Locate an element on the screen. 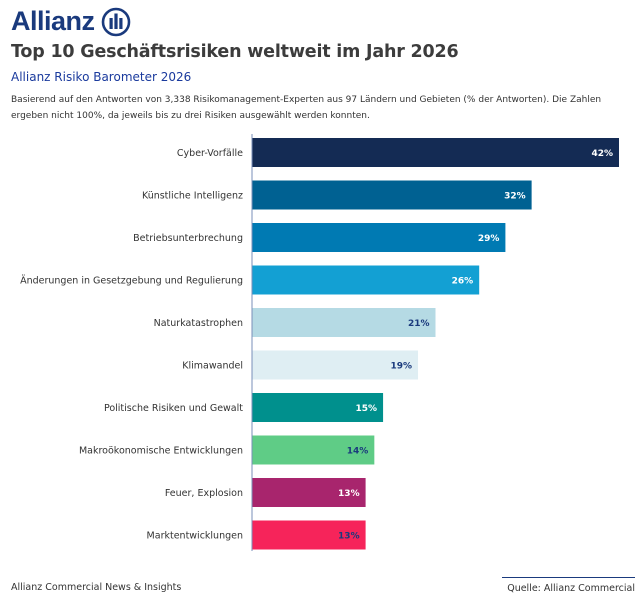 Image resolution: width=640 pixels, height=606 pixels. category-label: Politische Risiken und Gewalt is located at coordinates (173, 408).